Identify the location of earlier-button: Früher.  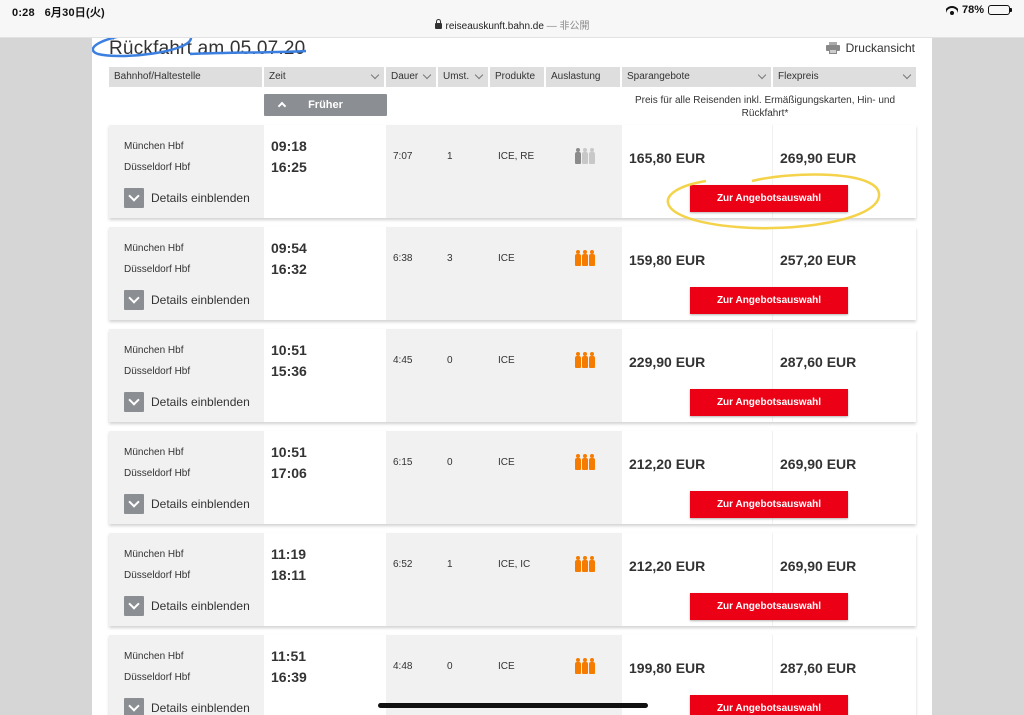
(325, 105).